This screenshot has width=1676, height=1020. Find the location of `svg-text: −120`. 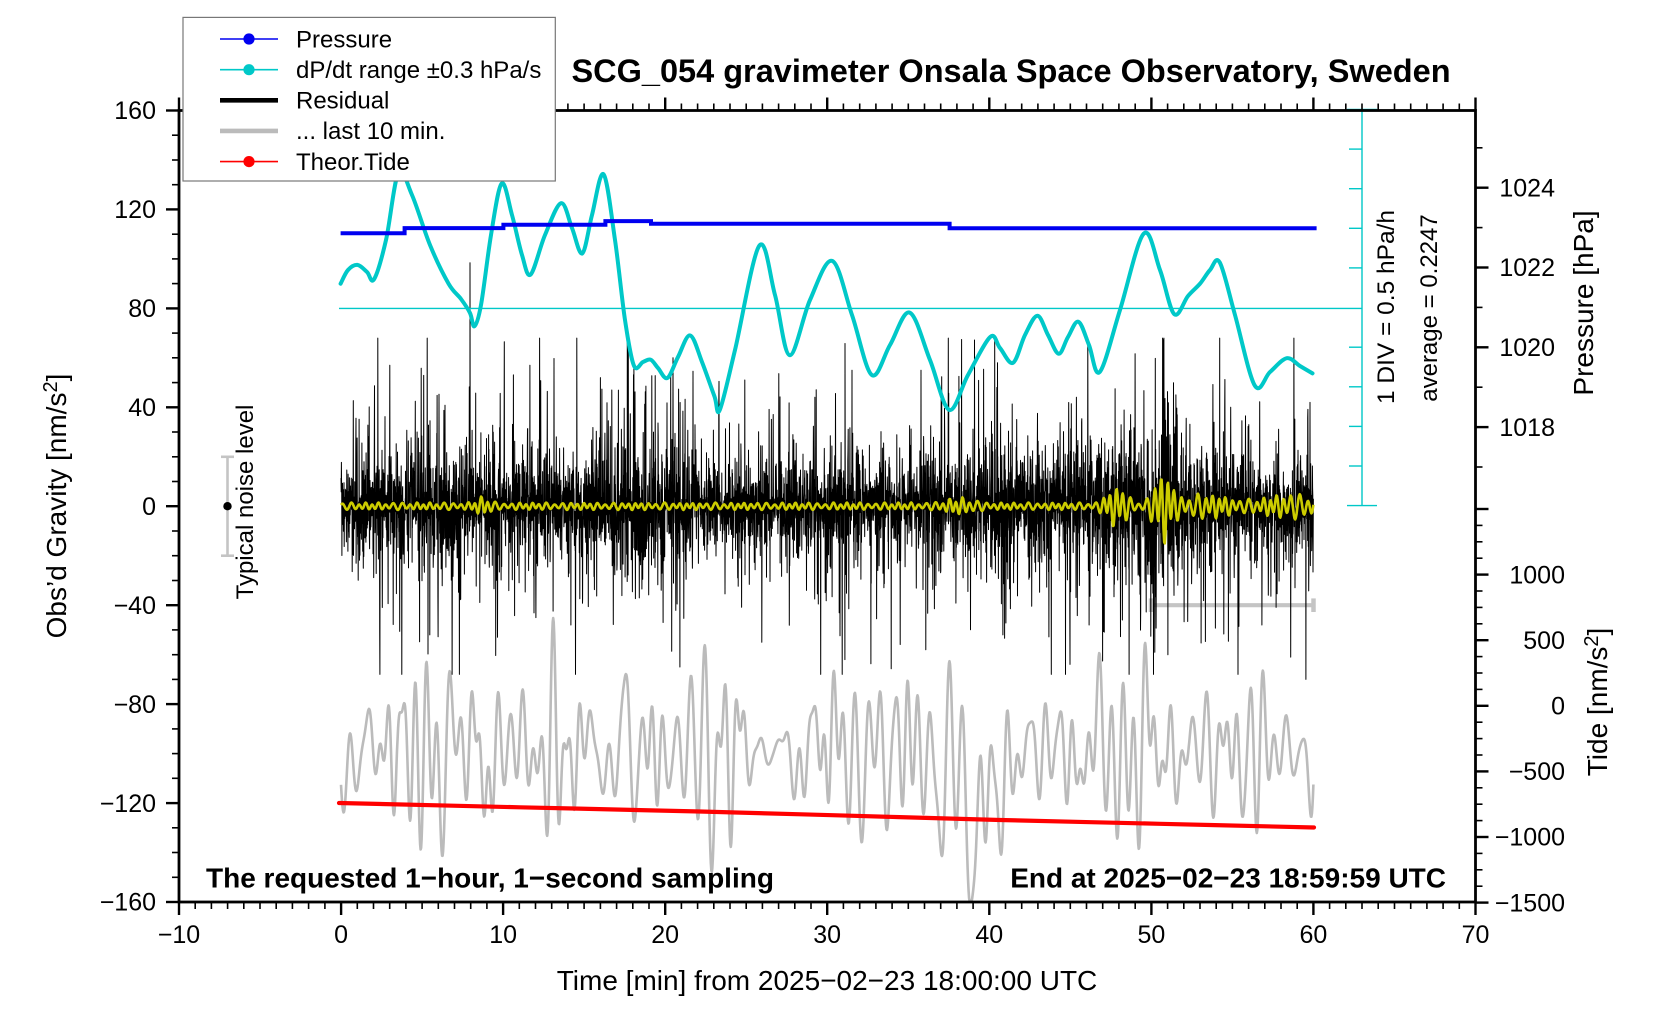

svg-text: −120 is located at coordinates (128, 804).